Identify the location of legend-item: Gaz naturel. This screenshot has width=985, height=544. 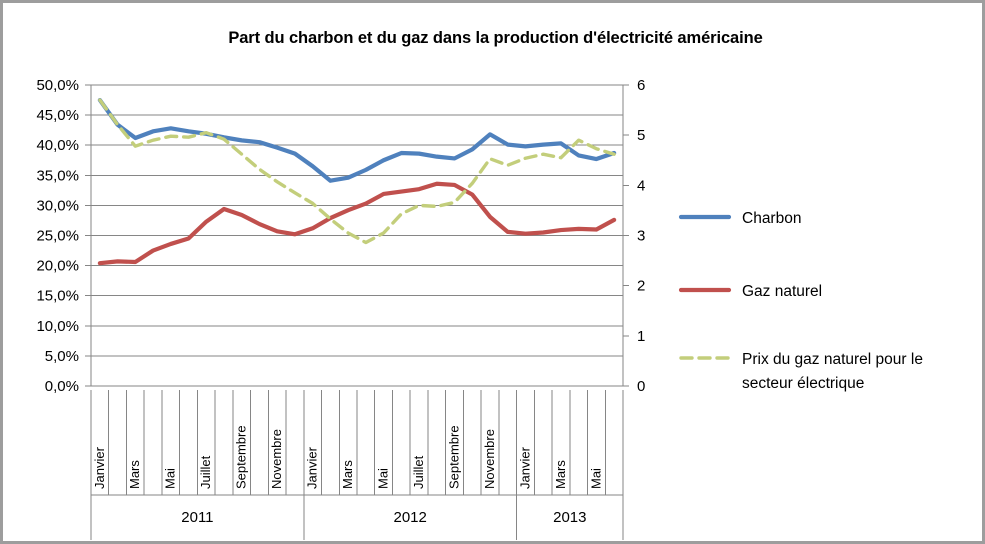
(750, 291).